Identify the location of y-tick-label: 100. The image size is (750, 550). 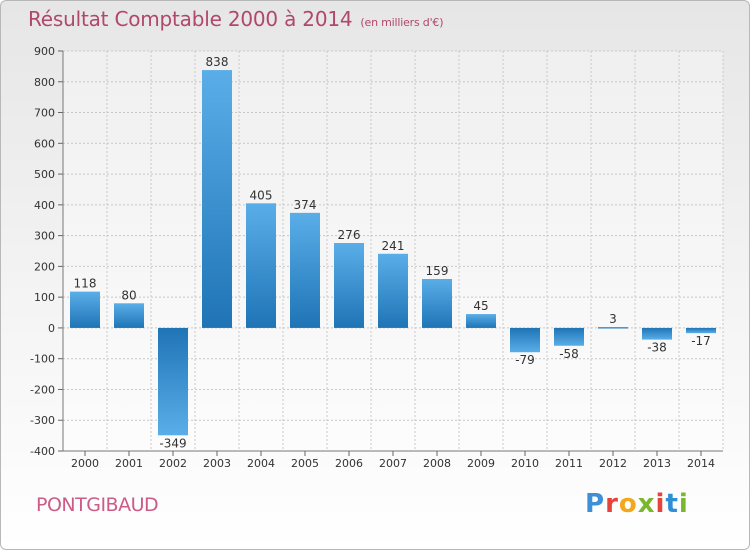
(44, 297).